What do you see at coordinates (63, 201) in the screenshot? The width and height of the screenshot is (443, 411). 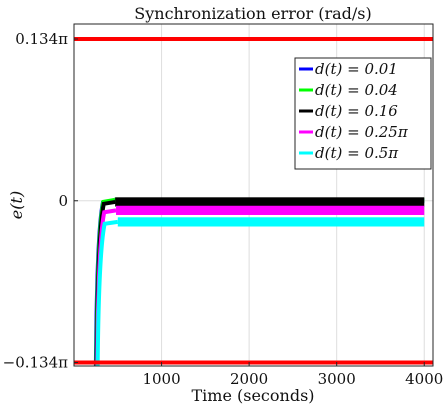 I see `y-tick-label: 0` at bounding box center [63, 201].